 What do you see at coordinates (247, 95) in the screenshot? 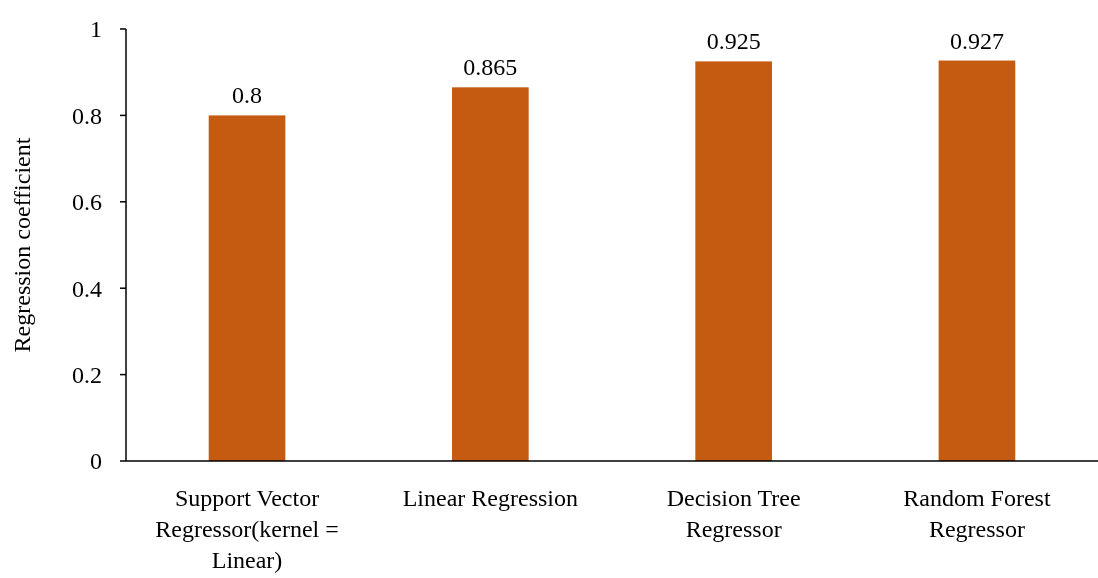
I see `data-label: 0.8` at bounding box center [247, 95].